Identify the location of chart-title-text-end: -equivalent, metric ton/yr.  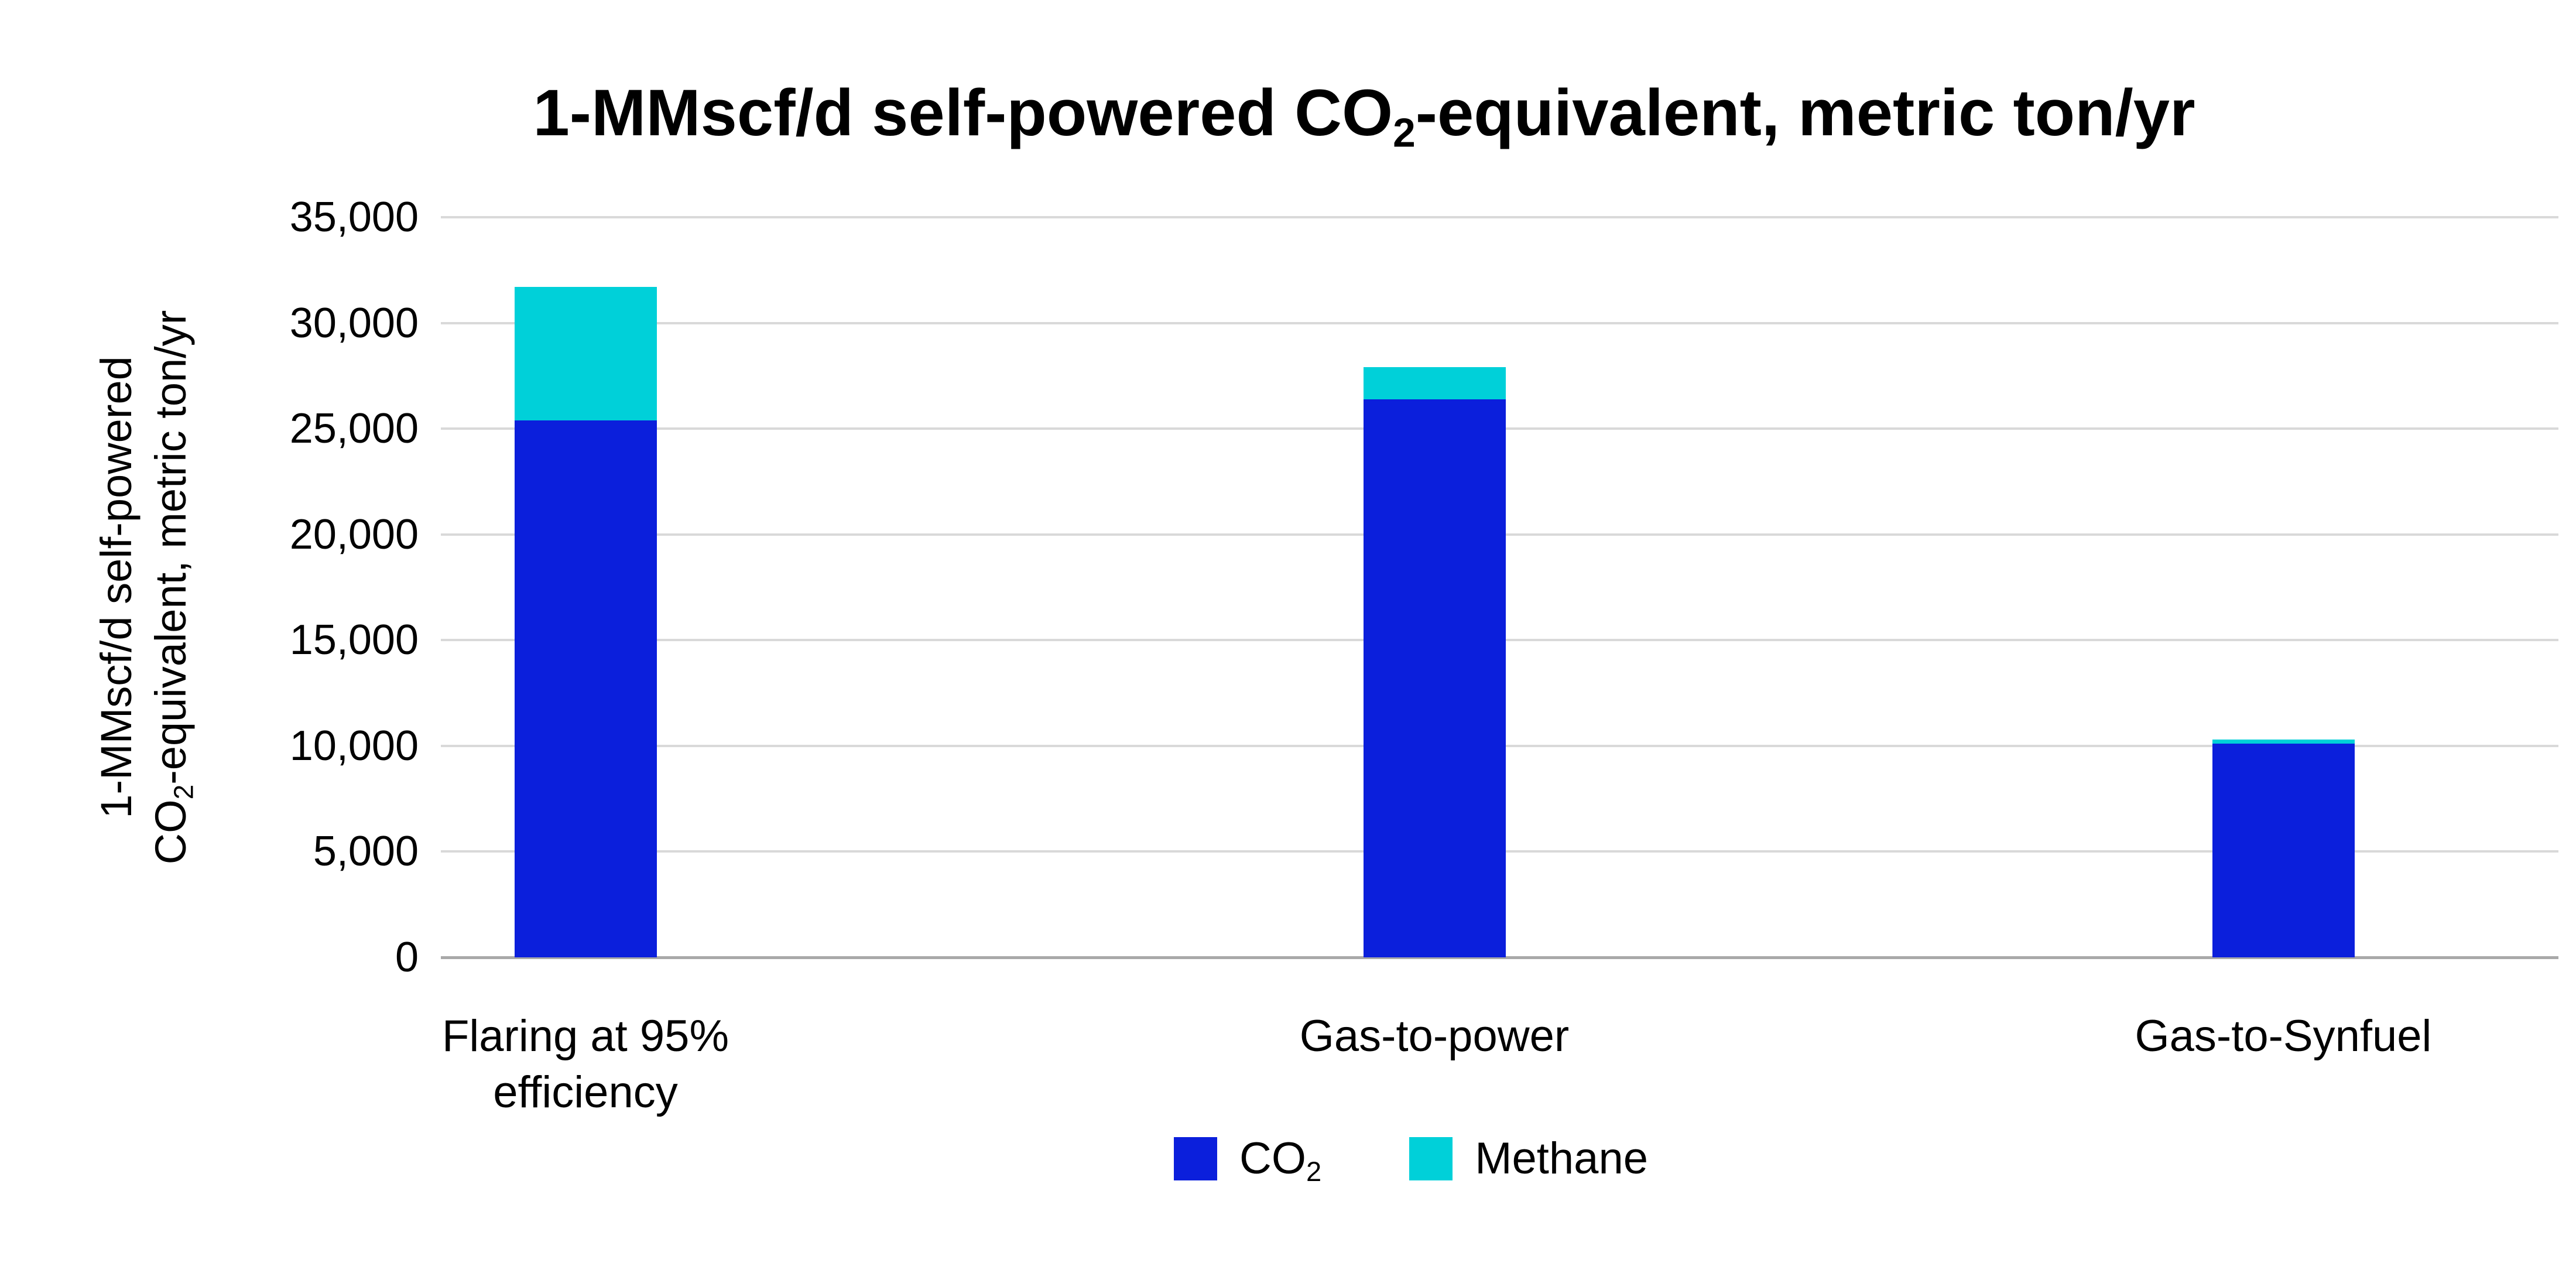
(1805, 112).